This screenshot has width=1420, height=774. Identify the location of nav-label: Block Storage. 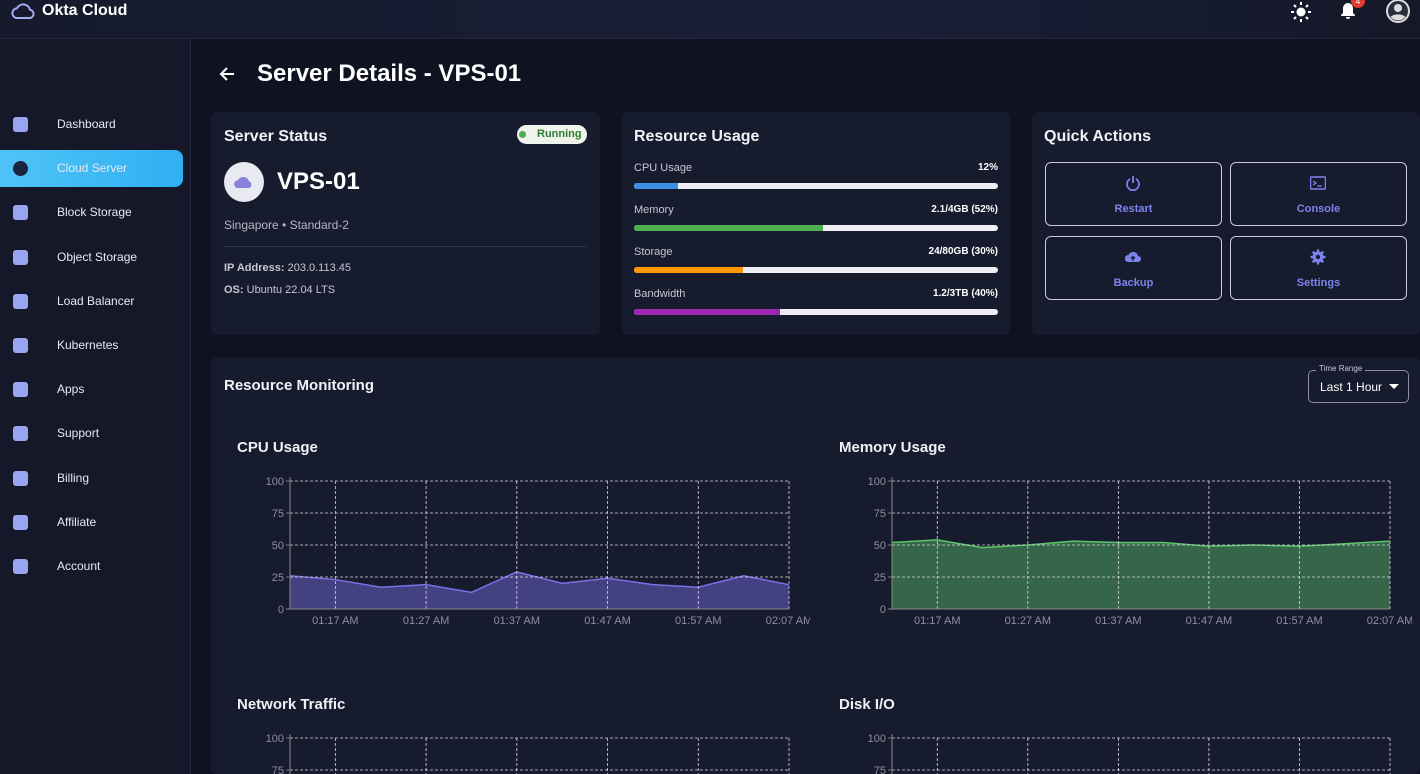
(94, 212).